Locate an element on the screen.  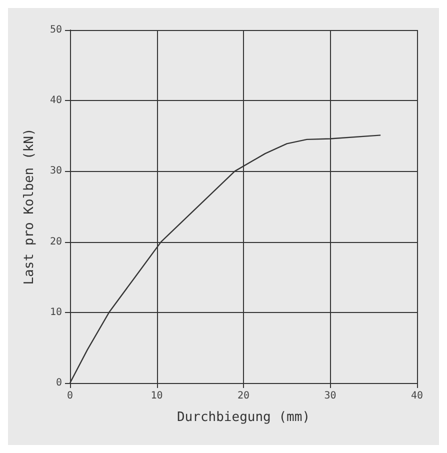
y-tick-label: 0 is located at coordinates (59, 383).